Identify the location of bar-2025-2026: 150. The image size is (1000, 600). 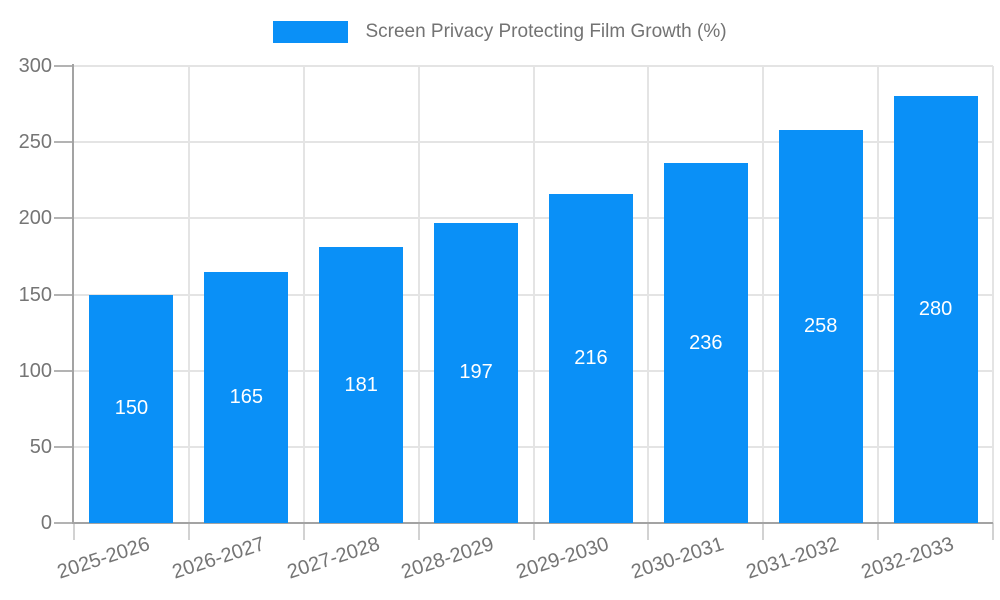
(131, 408).